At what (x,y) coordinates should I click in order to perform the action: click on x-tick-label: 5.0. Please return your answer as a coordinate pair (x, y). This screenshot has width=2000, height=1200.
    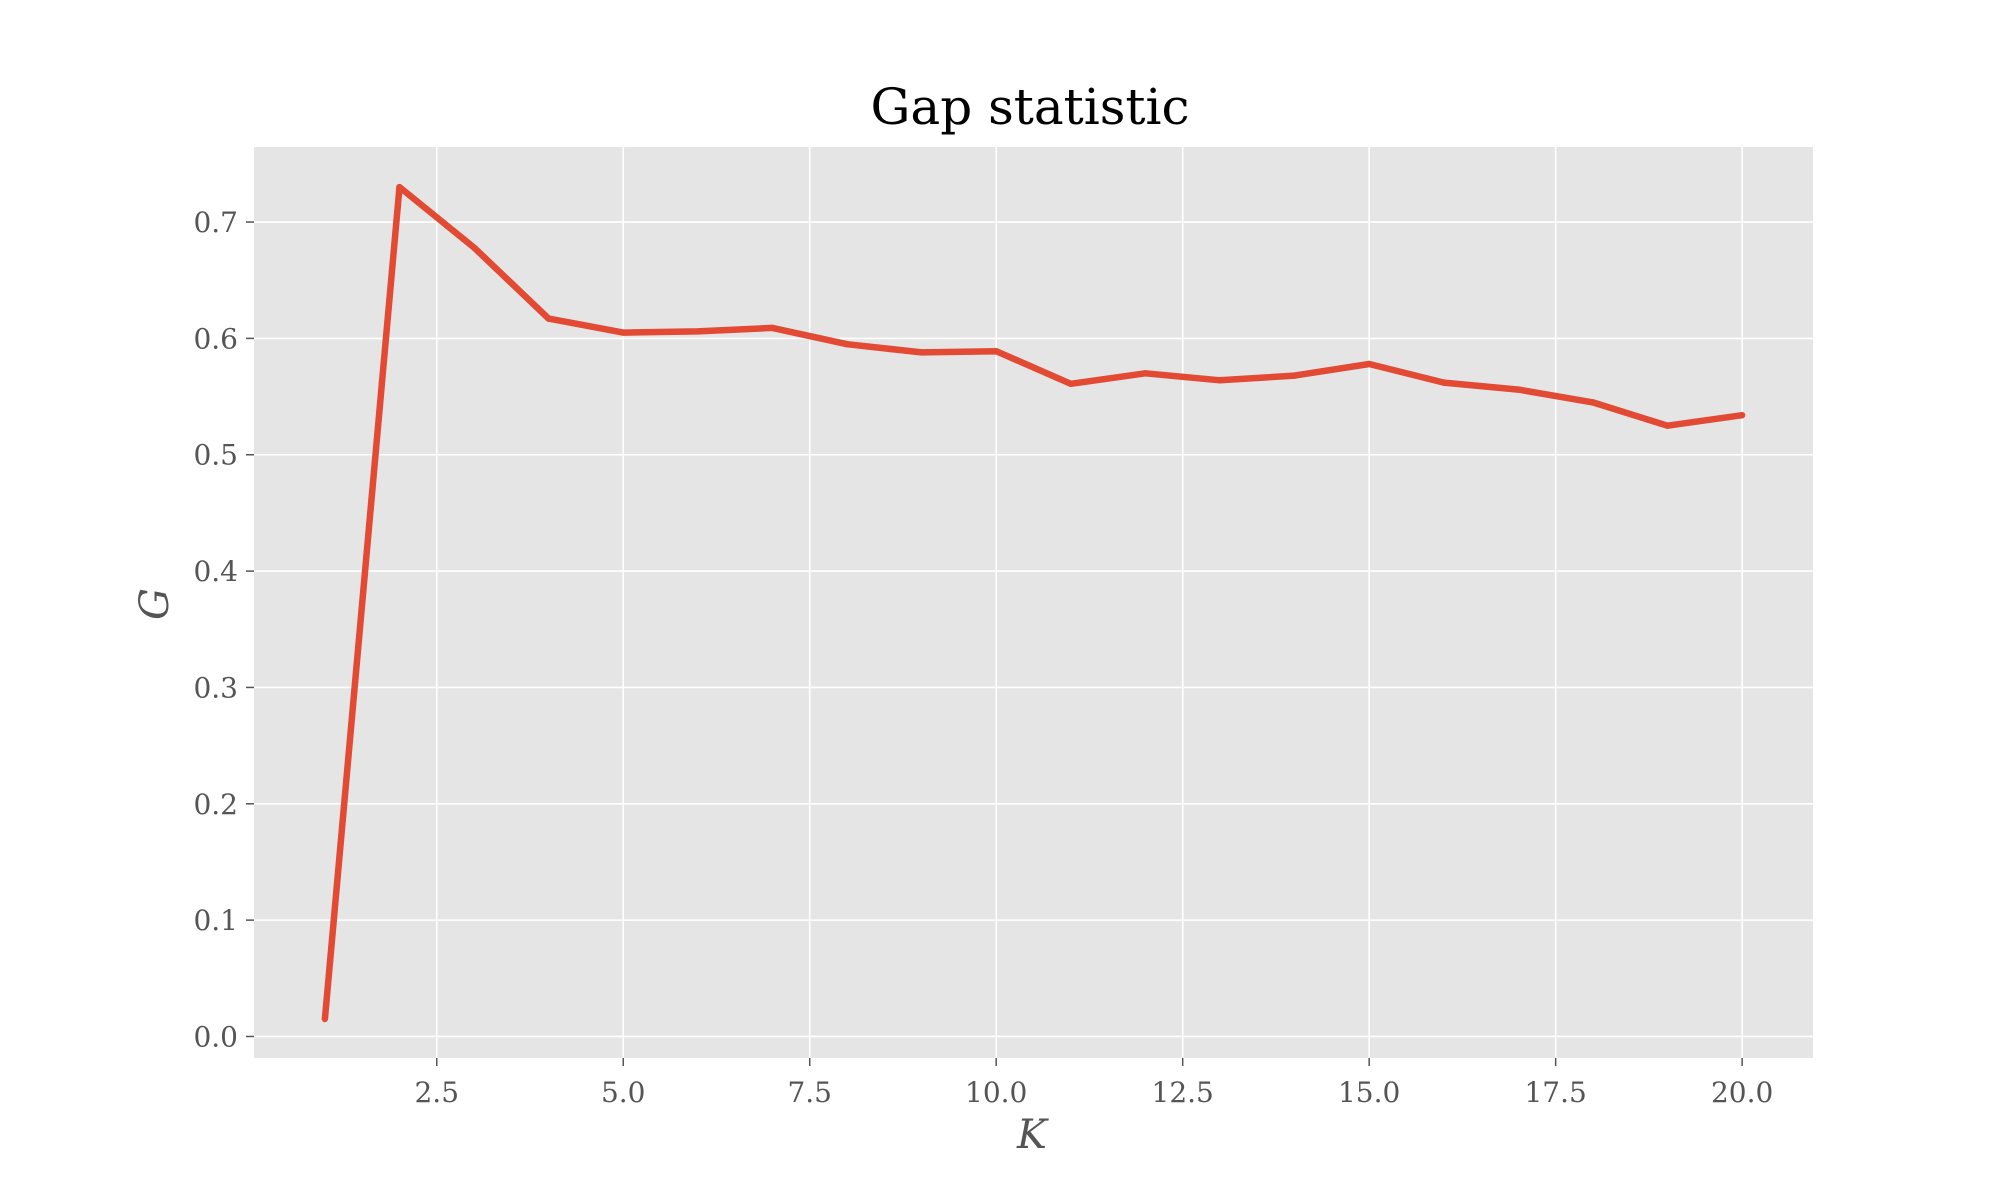
    Looking at the image, I should click on (623, 1092).